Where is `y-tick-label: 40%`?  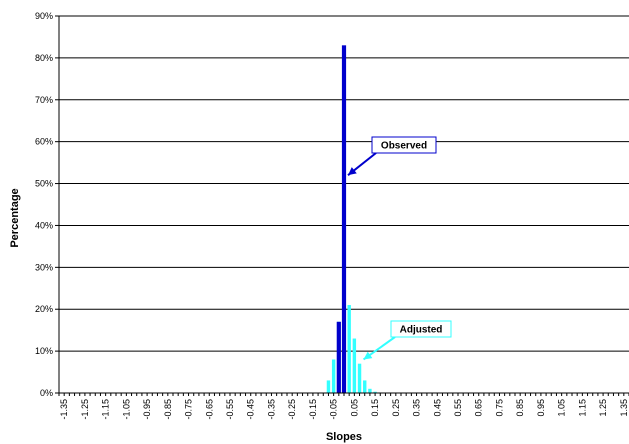 y-tick-label: 40% is located at coordinates (44, 225).